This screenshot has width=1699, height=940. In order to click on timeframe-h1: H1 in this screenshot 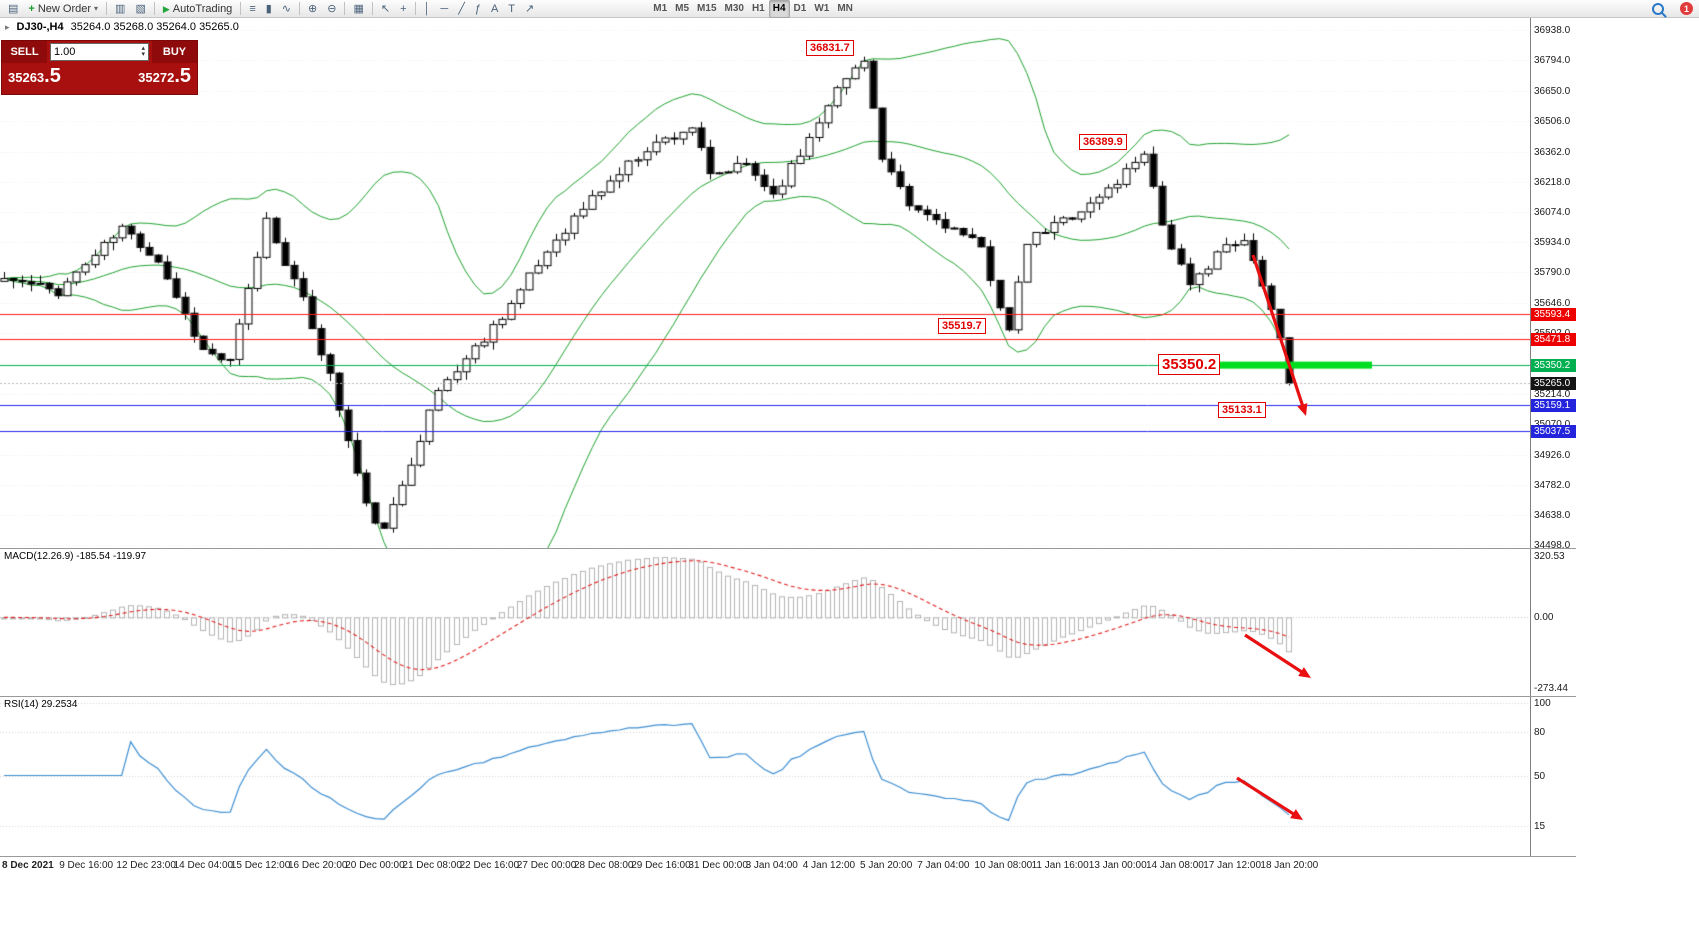, I will do `click(758, 8)`.